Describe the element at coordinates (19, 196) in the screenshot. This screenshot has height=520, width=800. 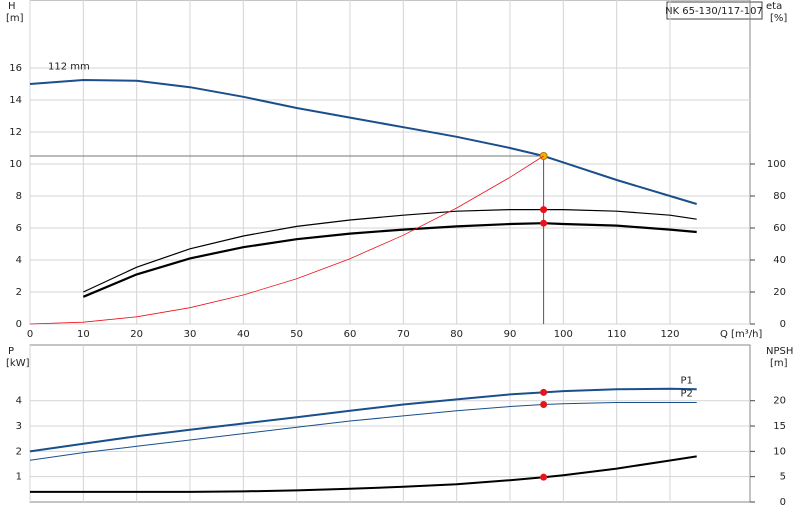
I see `y-tick-label: 8` at that location.